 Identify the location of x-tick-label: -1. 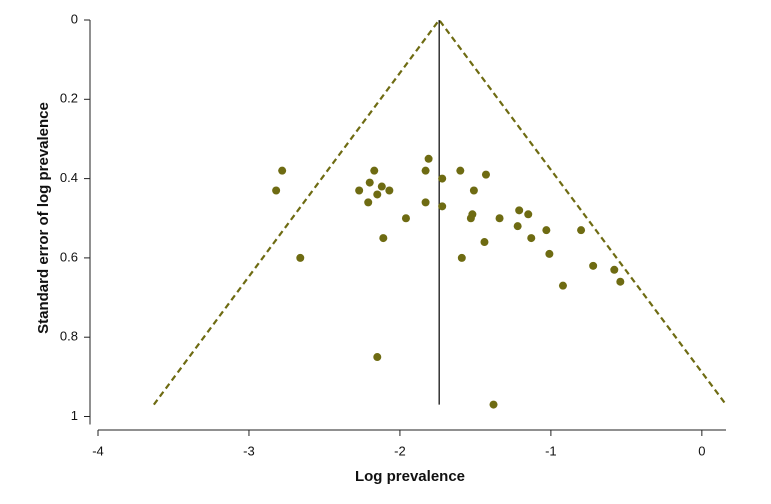
(551, 450).